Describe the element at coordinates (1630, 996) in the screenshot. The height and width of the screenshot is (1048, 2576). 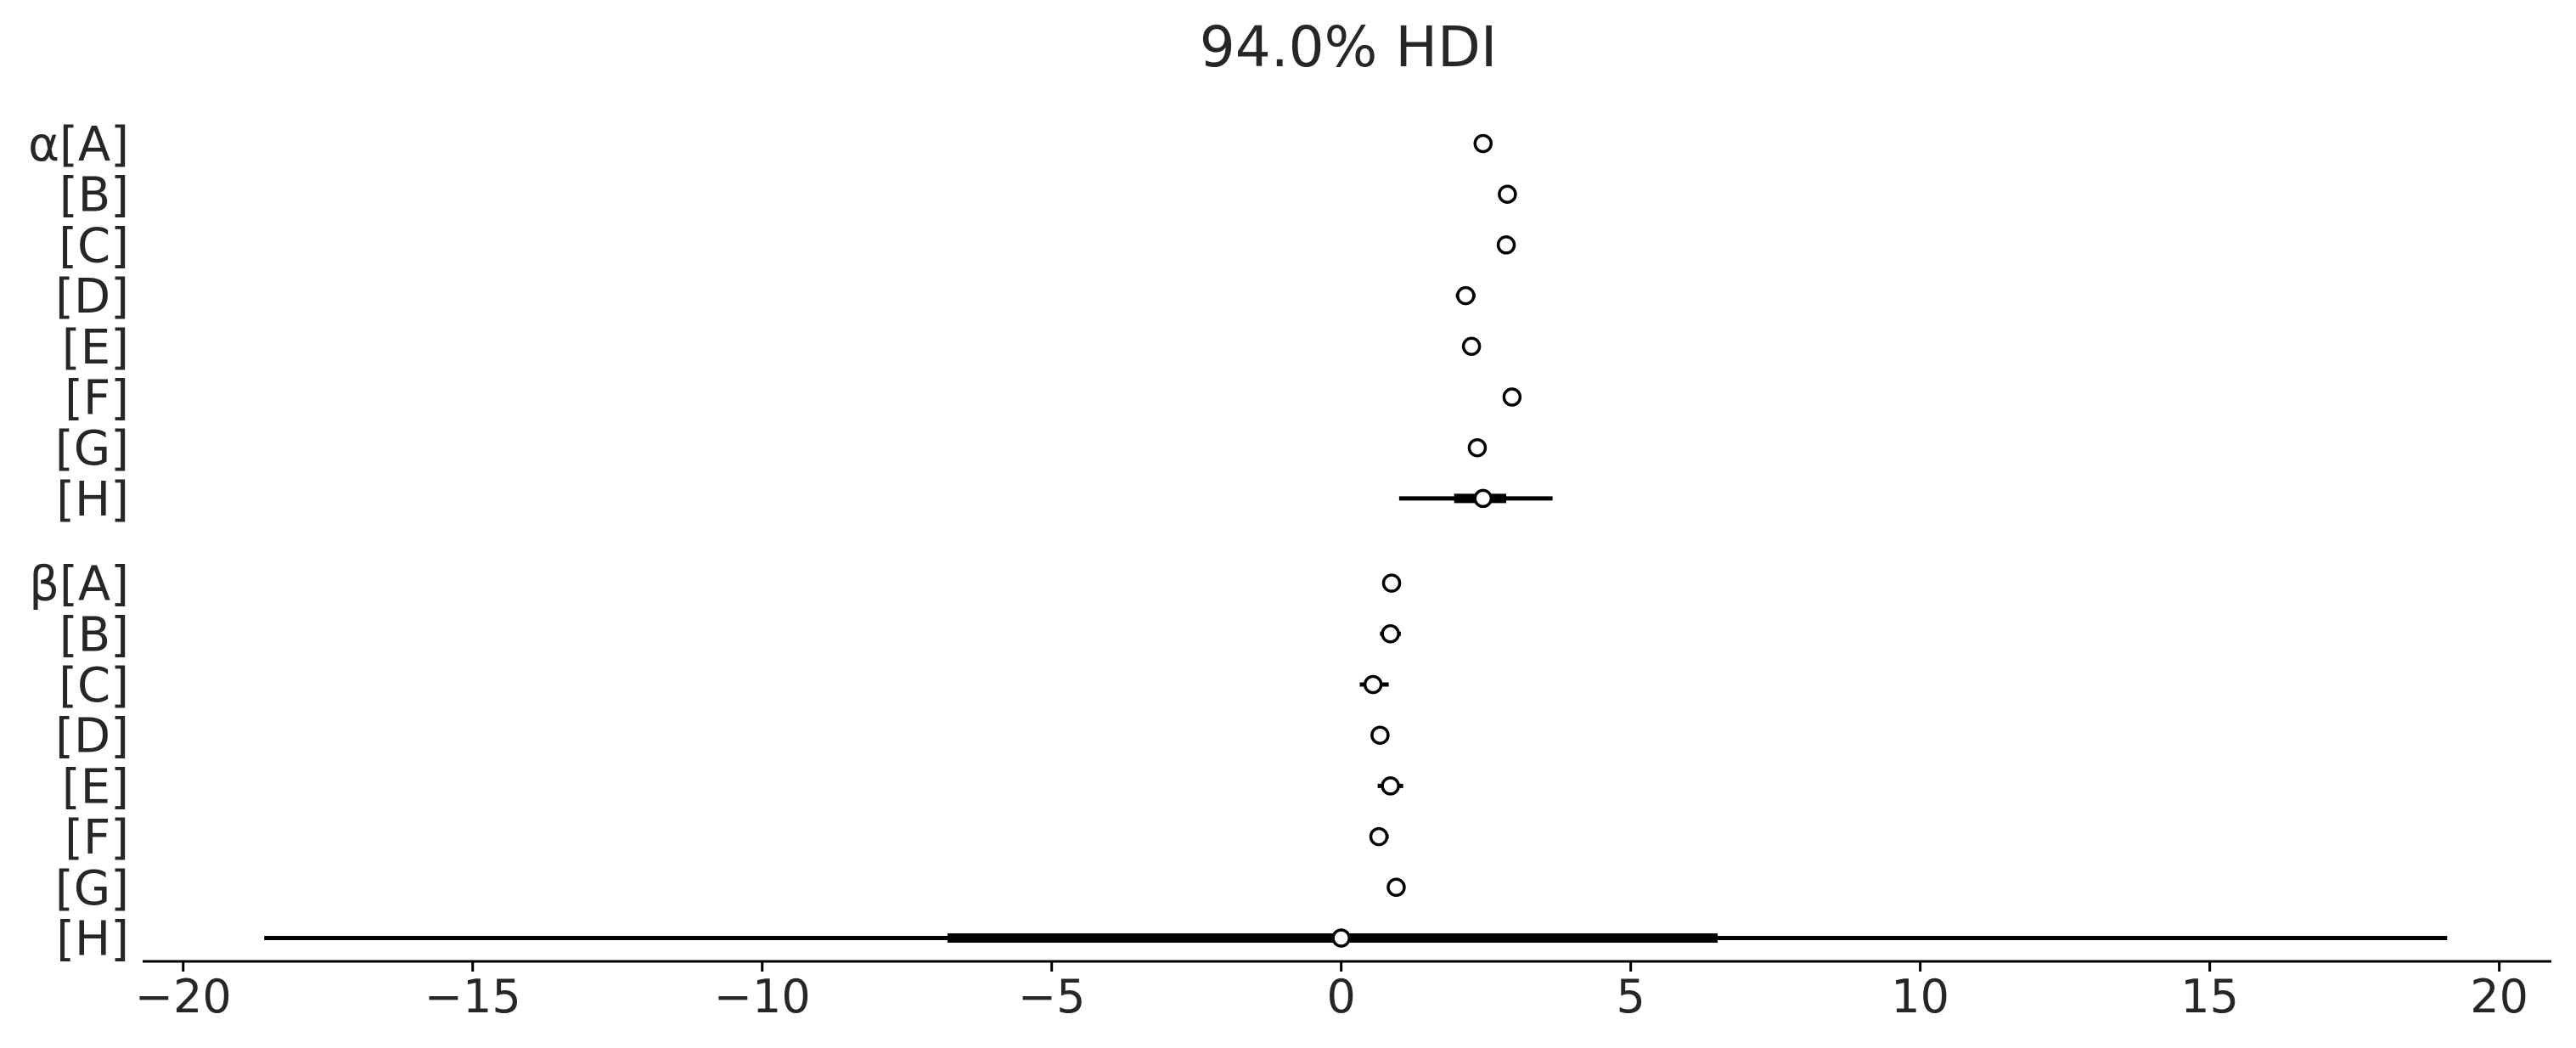
I see `x-tick-label-5: 5` at that location.